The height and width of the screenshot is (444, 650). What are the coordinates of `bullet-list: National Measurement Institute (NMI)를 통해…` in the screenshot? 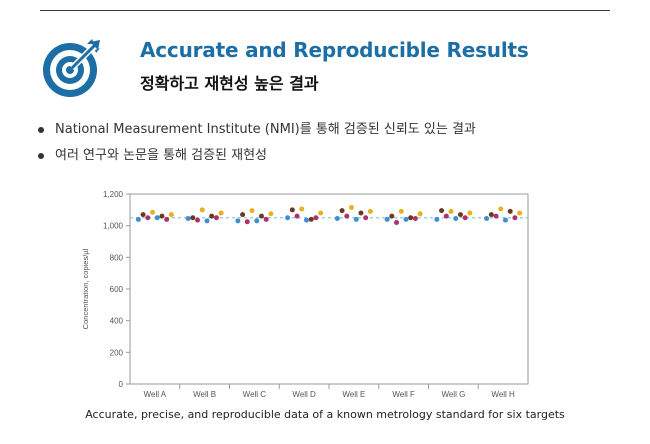 It's located at (257, 147).